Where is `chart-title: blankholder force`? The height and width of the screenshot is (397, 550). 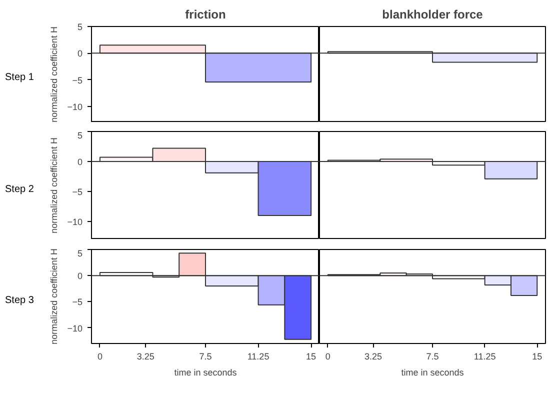 chart-title: blankholder force is located at coordinates (433, 15).